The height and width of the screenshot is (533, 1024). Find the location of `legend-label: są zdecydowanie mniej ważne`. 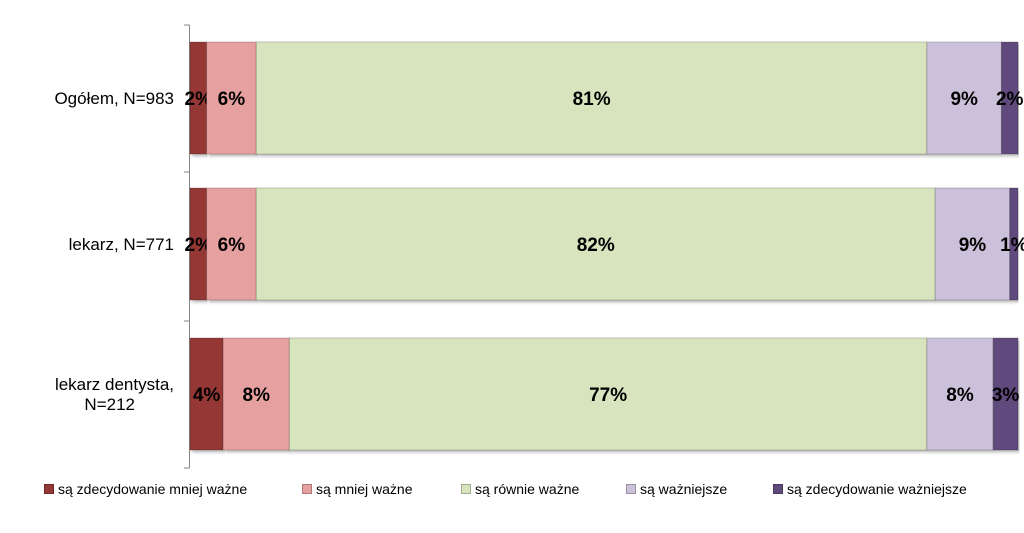

legend-label: są zdecydowanie mniej ważne is located at coordinates (153, 489).